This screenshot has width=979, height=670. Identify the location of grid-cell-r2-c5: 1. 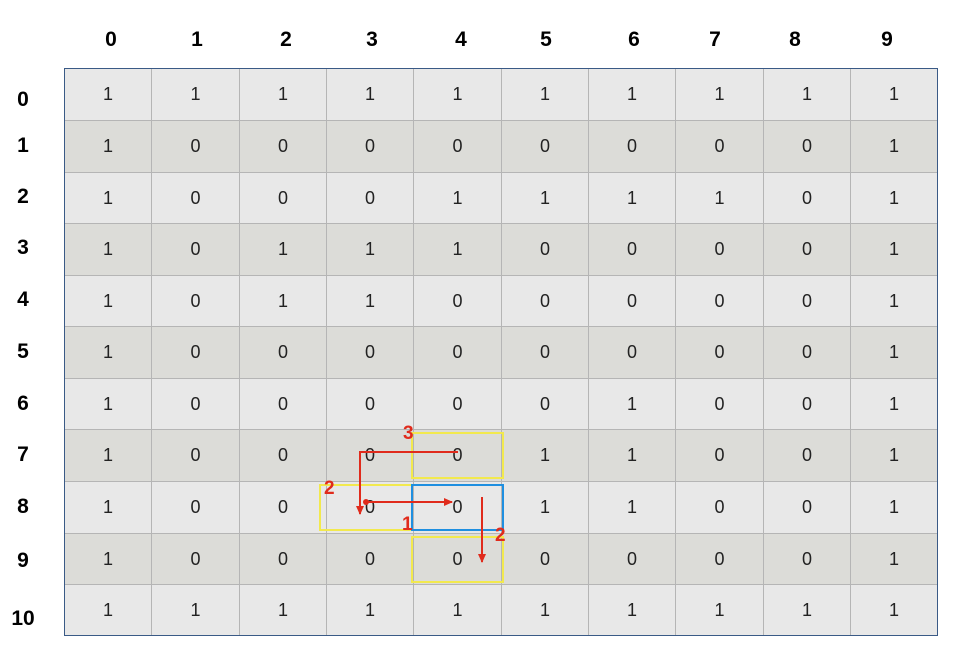
(545, 198).